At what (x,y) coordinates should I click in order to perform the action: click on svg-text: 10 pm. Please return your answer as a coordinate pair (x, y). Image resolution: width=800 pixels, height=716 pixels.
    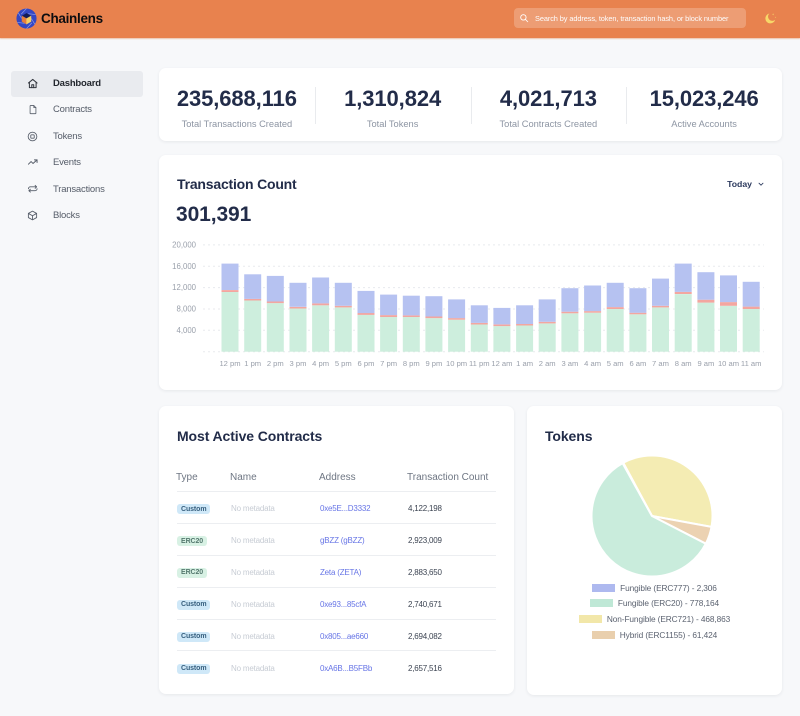
    Looking at the image, I should click on (456, 363).